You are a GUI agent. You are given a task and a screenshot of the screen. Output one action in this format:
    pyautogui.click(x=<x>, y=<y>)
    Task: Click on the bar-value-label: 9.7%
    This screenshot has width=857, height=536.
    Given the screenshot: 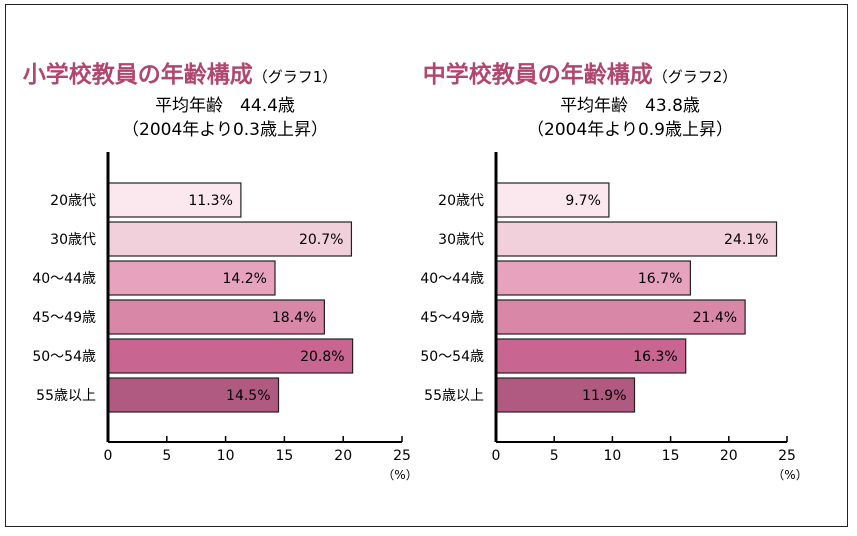 What is the action you would take?
    pyautogui.click(x=583, y=201)
    